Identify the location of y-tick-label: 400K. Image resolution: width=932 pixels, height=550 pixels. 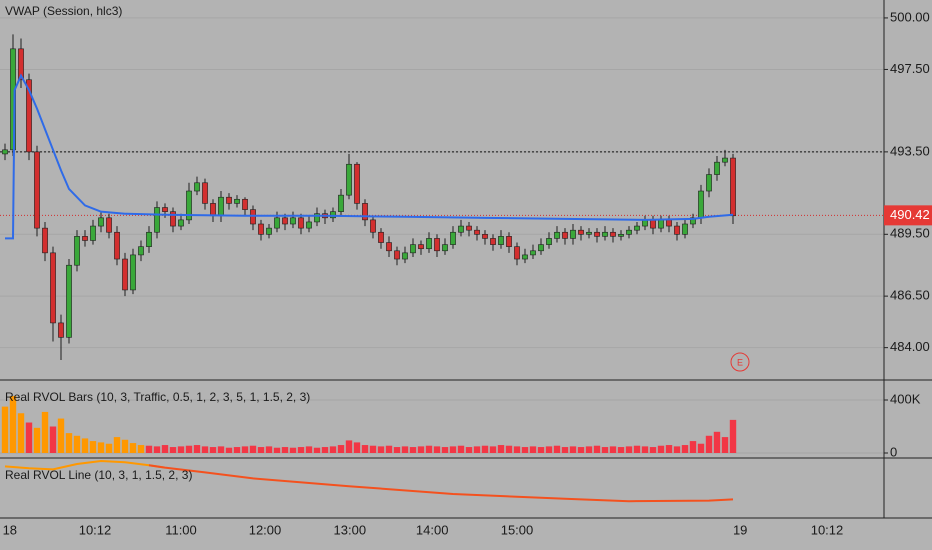
(905, 398).